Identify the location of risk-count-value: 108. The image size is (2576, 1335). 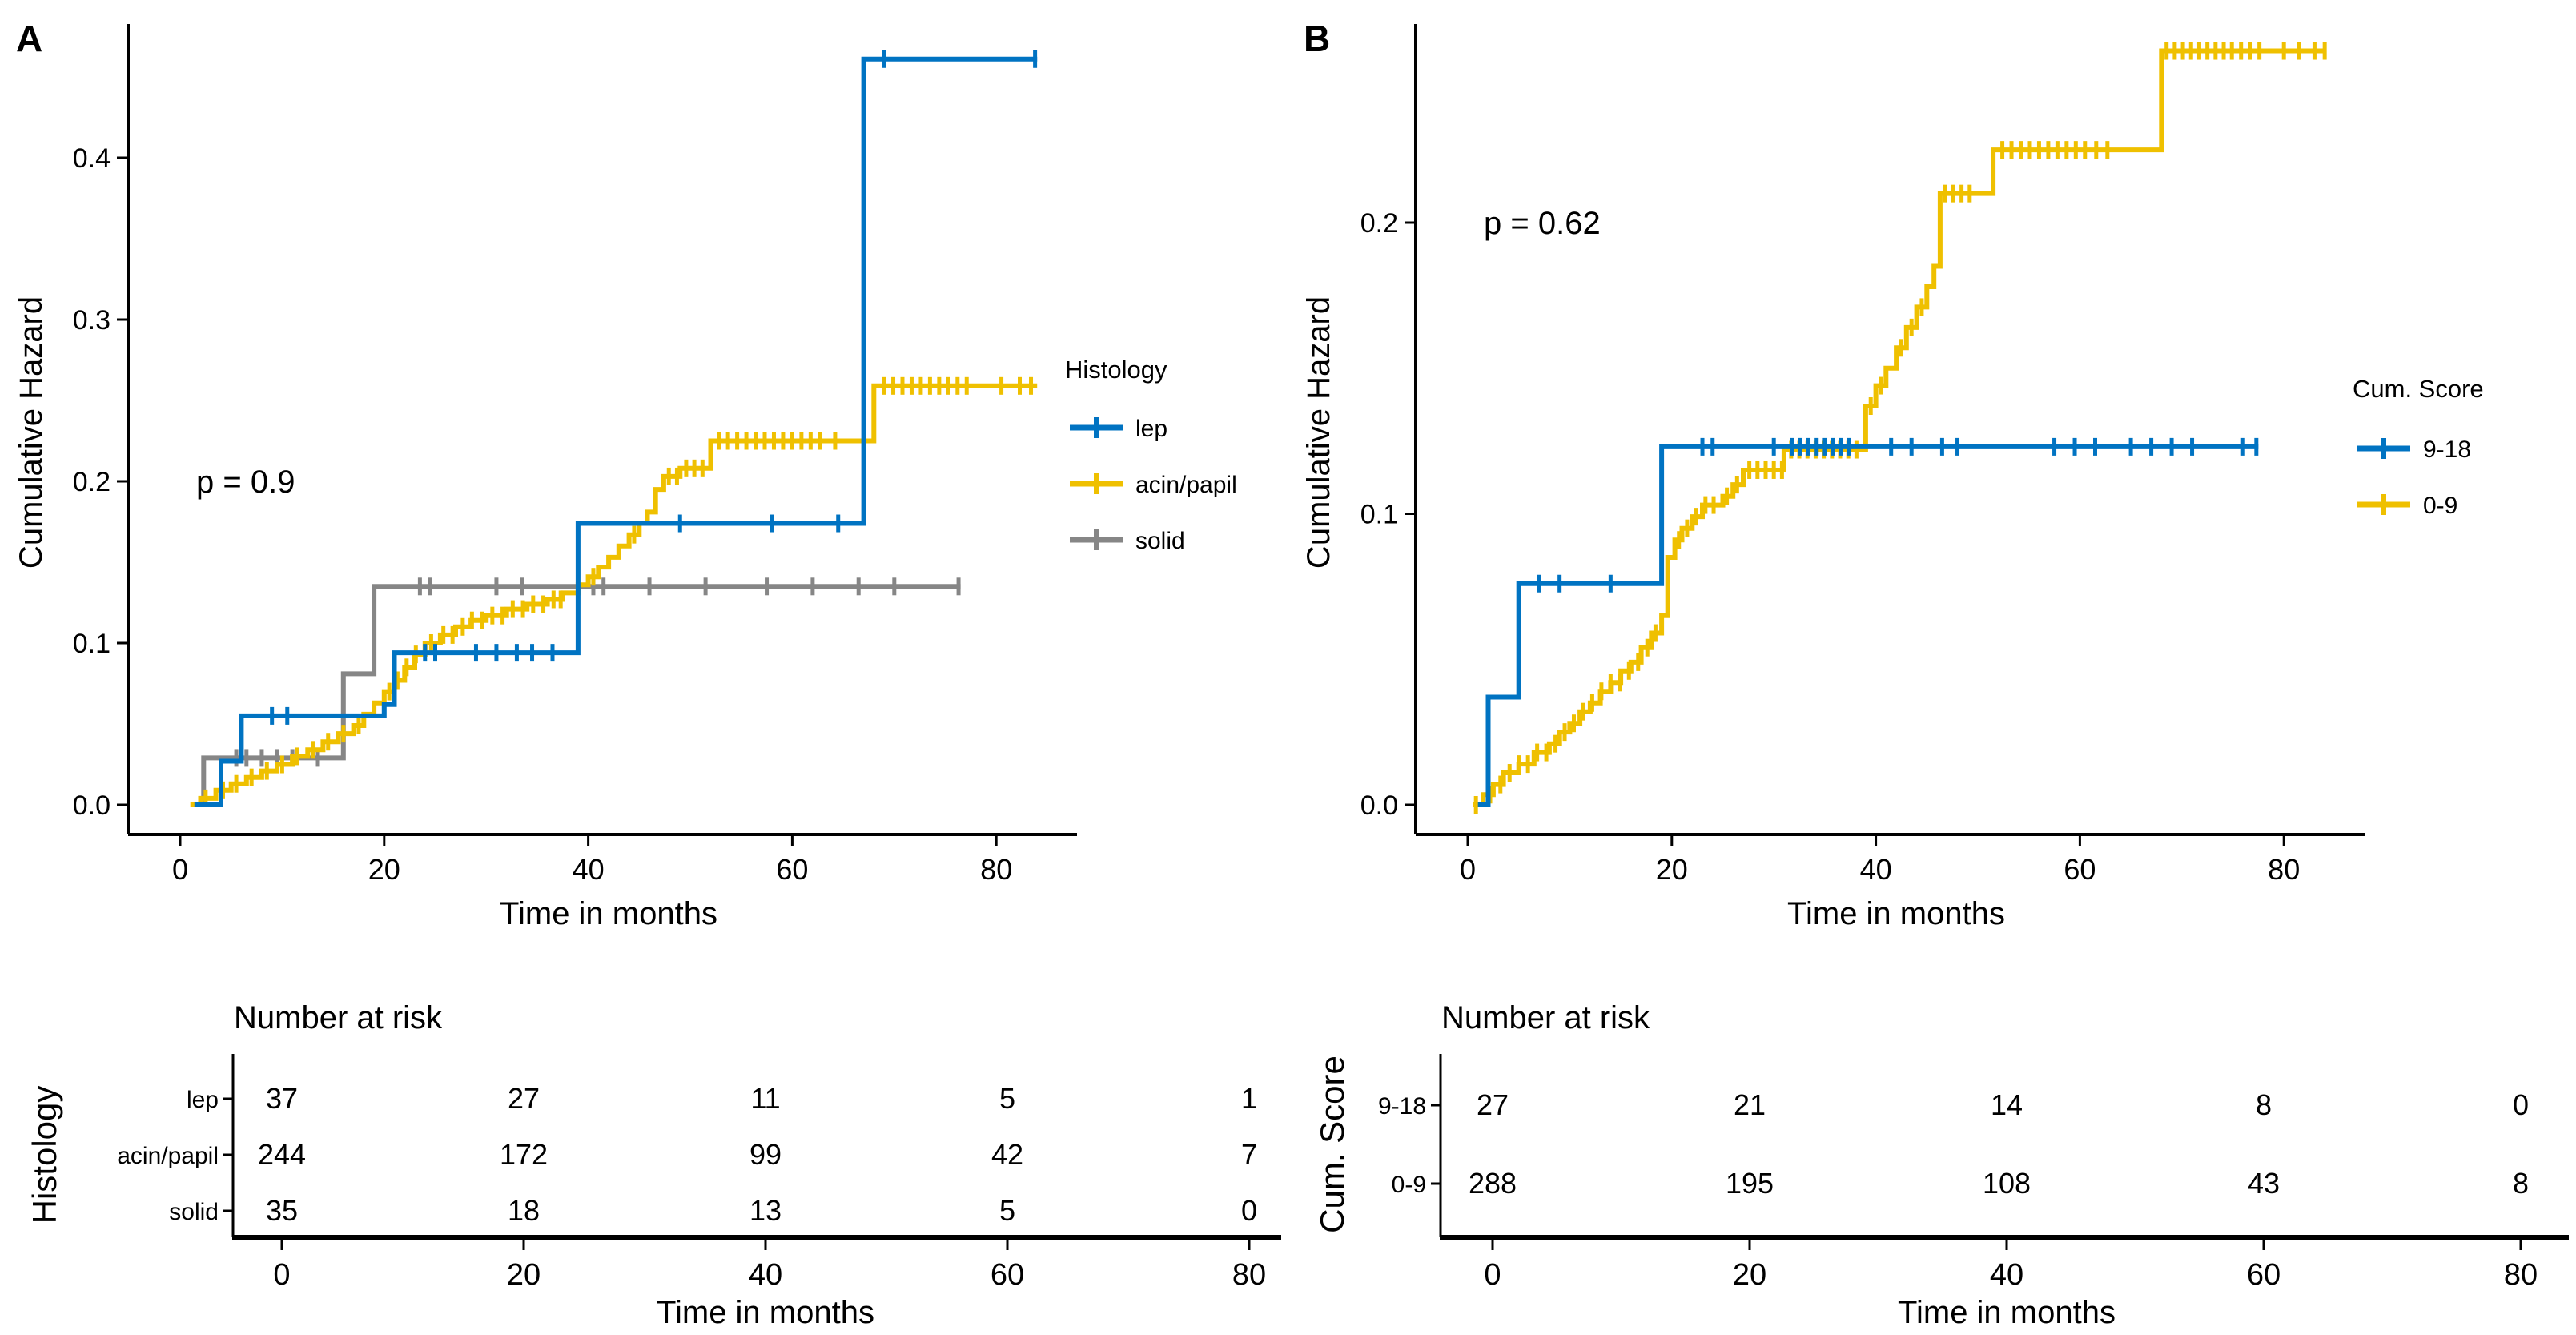
(2007, 1183).